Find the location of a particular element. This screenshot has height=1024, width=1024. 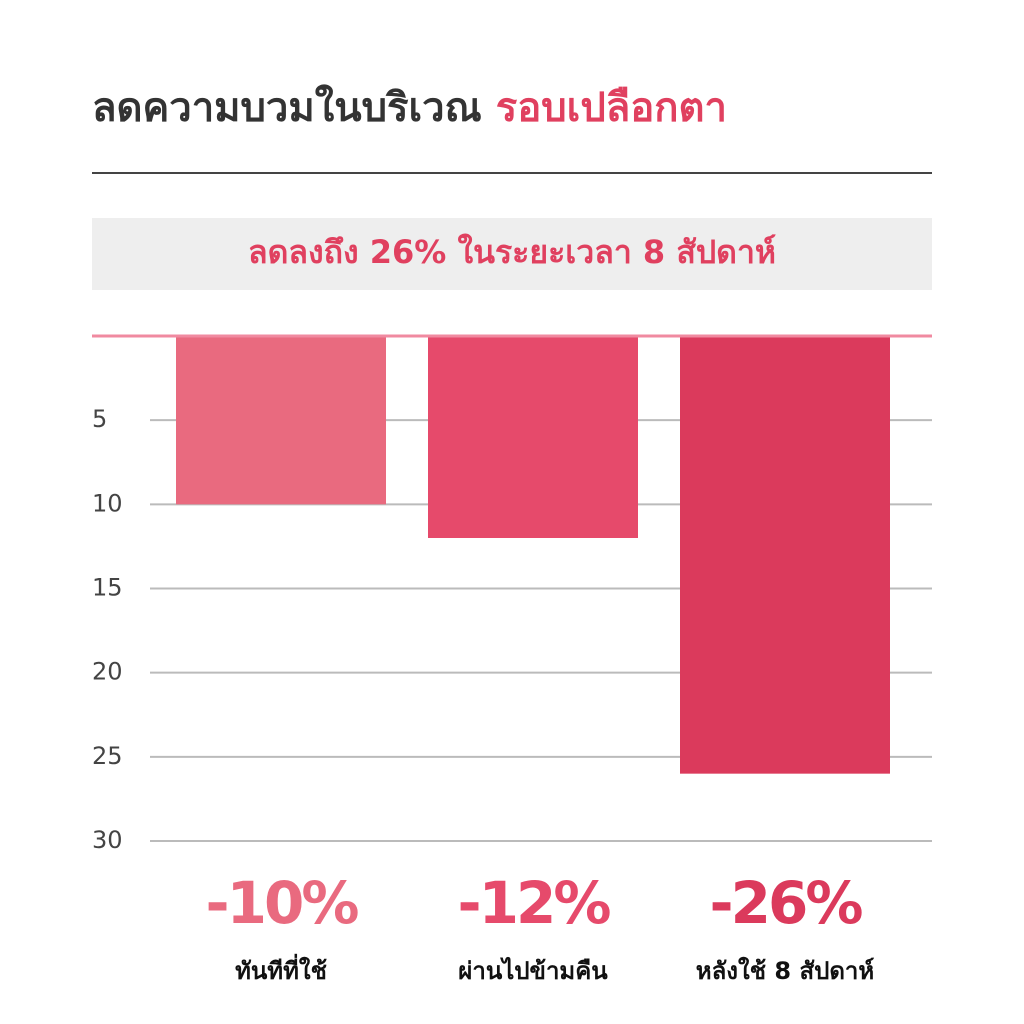

value-label: -26% is located at coordinates (786, 903).